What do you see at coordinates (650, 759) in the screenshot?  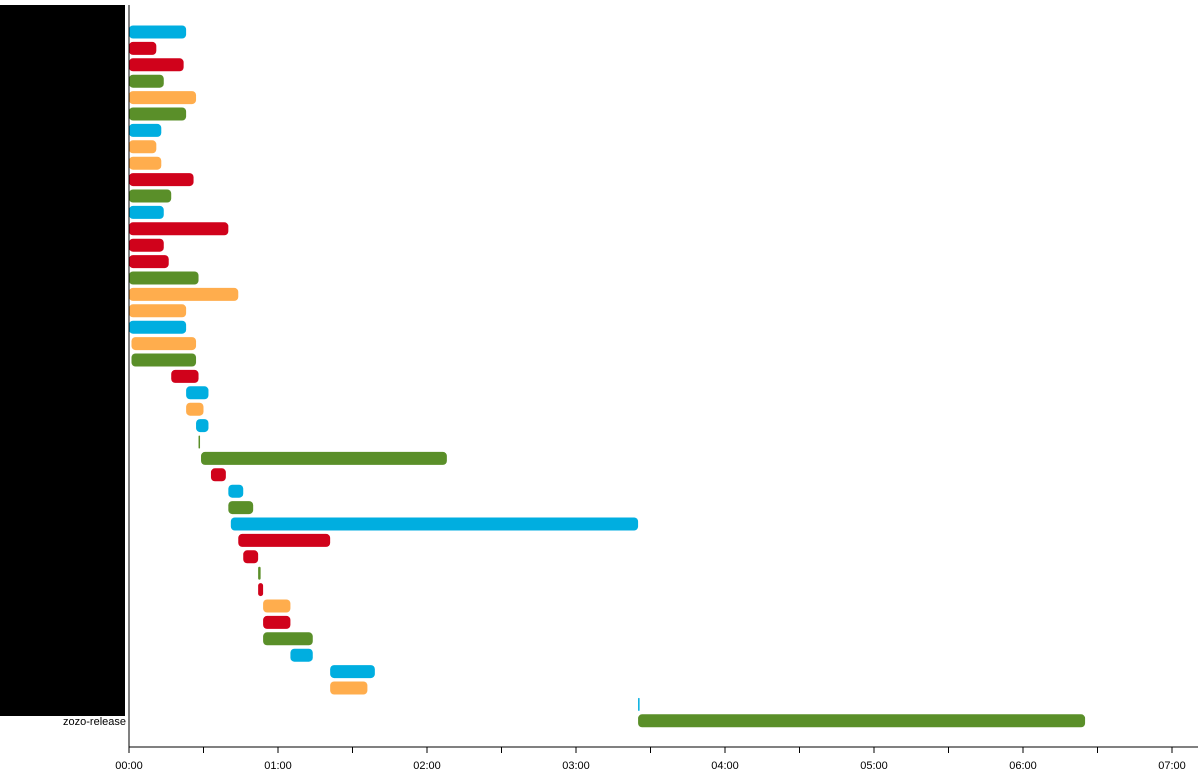 I see `x-axis-ticks: 00:00 01:00 02:00 03:00 04:00 05:00 06:00 07:00` at bounding box center [650, 759].